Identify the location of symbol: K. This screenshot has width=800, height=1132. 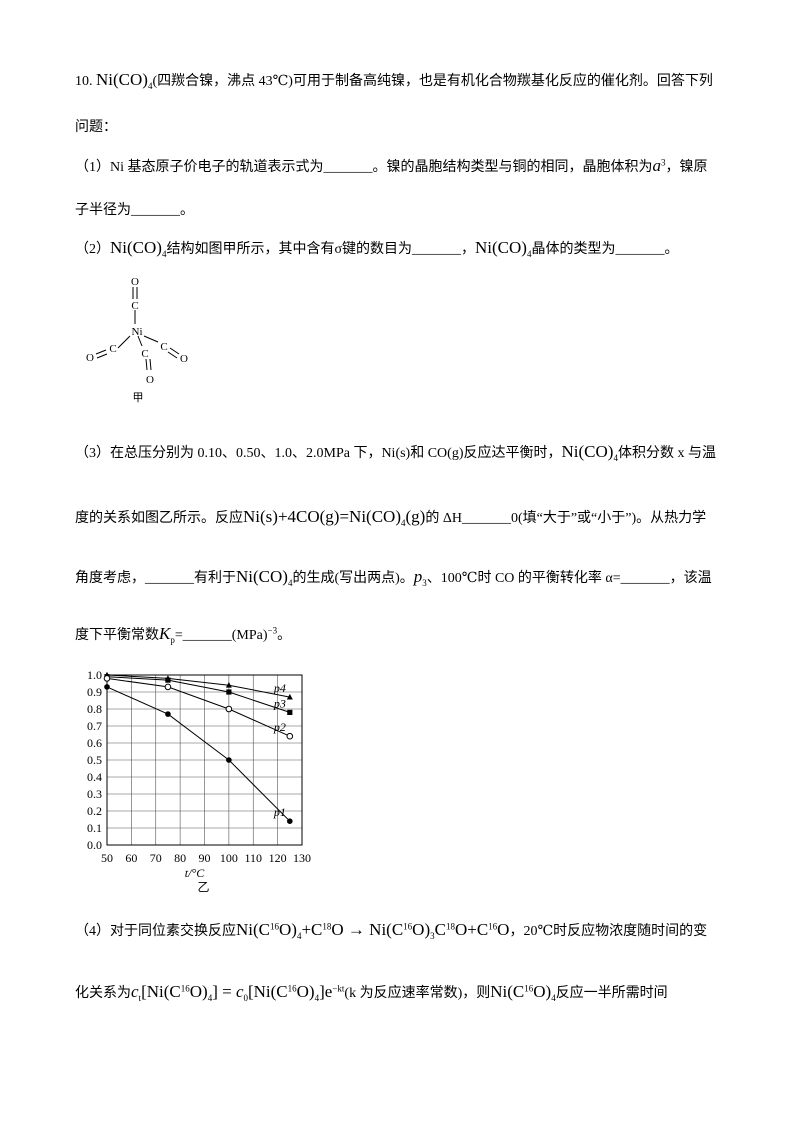
(165, 633).